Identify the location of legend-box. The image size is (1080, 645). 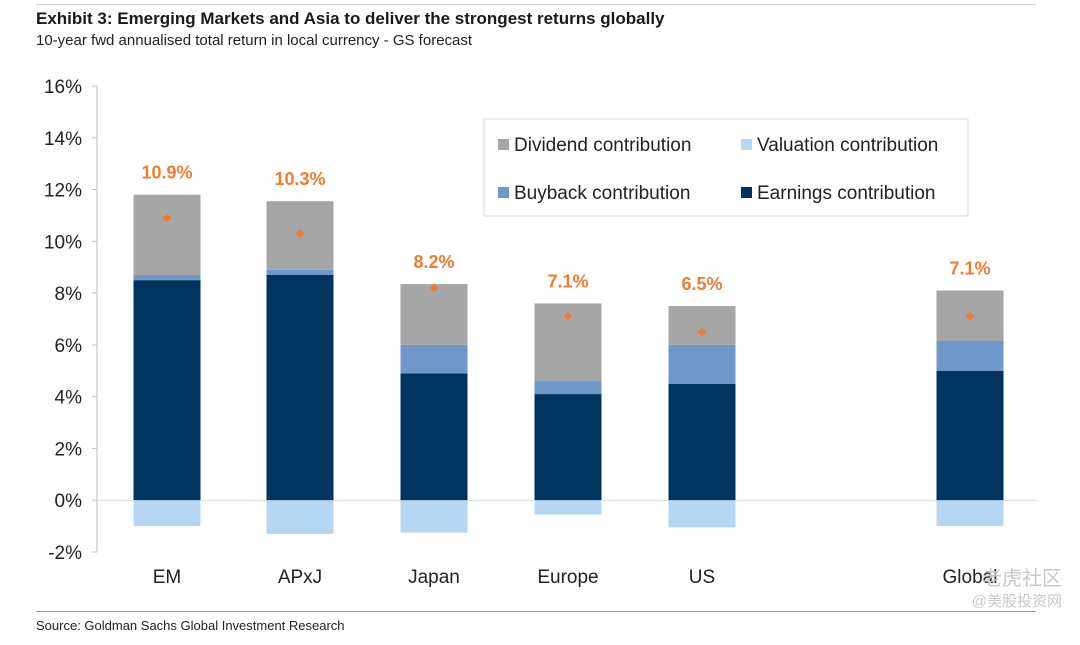
(726, 167).